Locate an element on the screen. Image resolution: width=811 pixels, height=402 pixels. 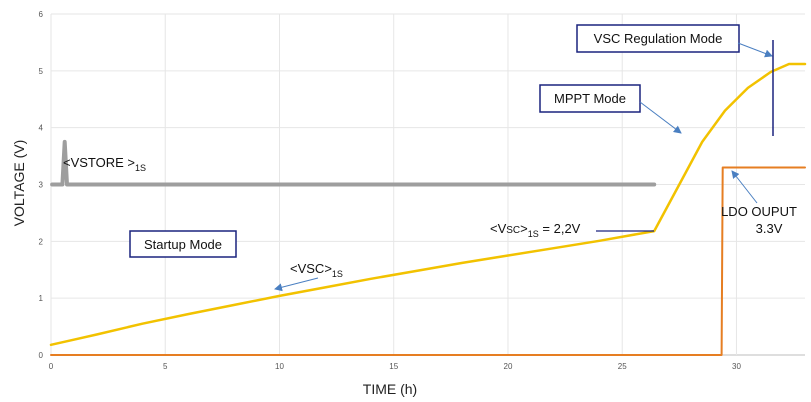
vsc-regulation-arrow is located at coordinates (755, 50).